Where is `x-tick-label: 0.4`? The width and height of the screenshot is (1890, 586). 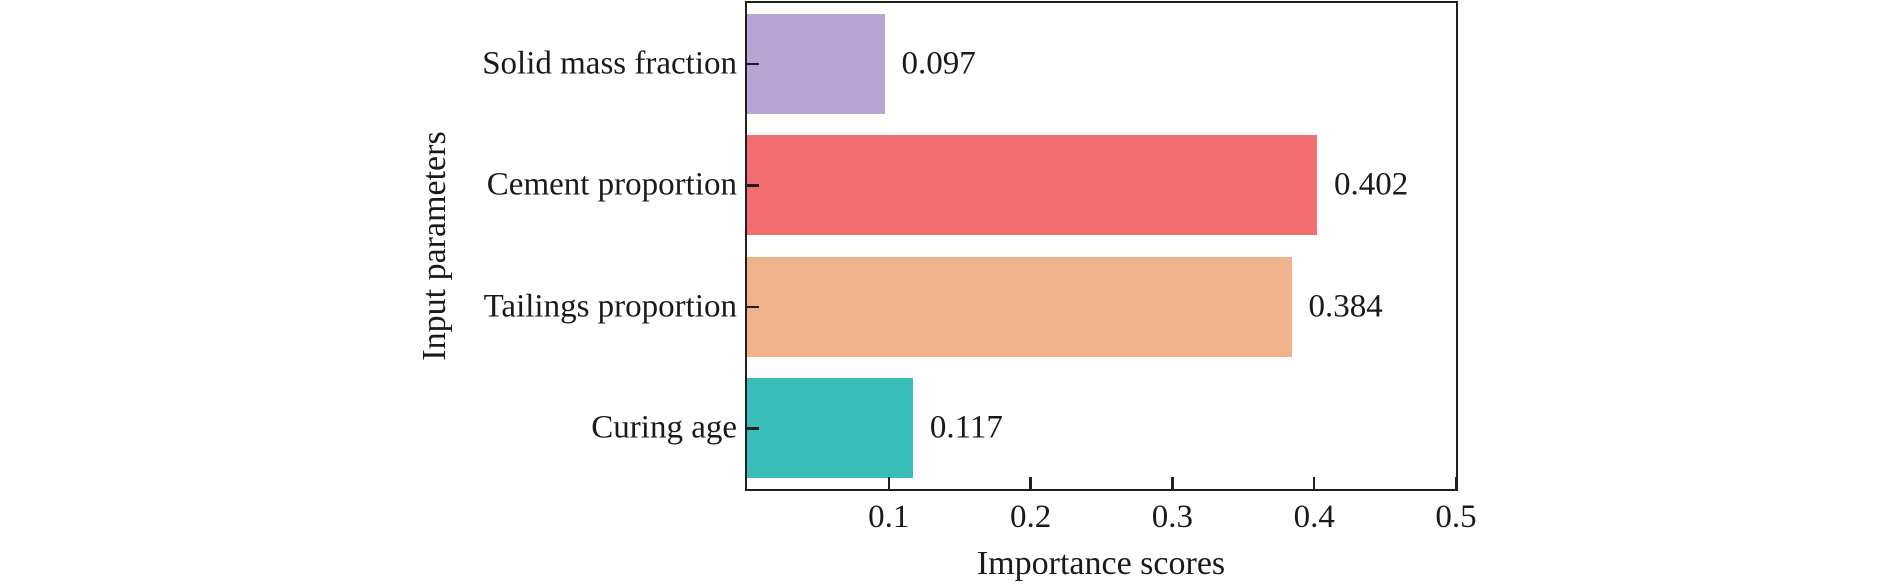
x-tick-label: 0.4 is located at coordinates (1314, 516).